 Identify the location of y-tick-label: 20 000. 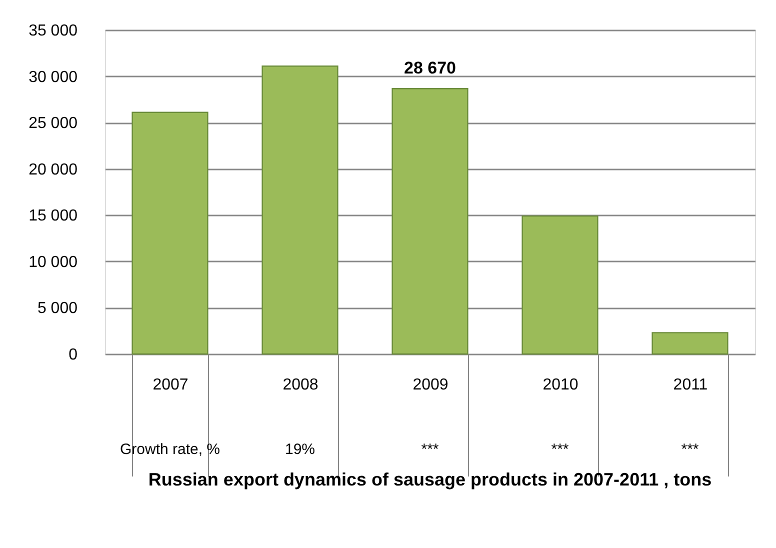
(53, 169).